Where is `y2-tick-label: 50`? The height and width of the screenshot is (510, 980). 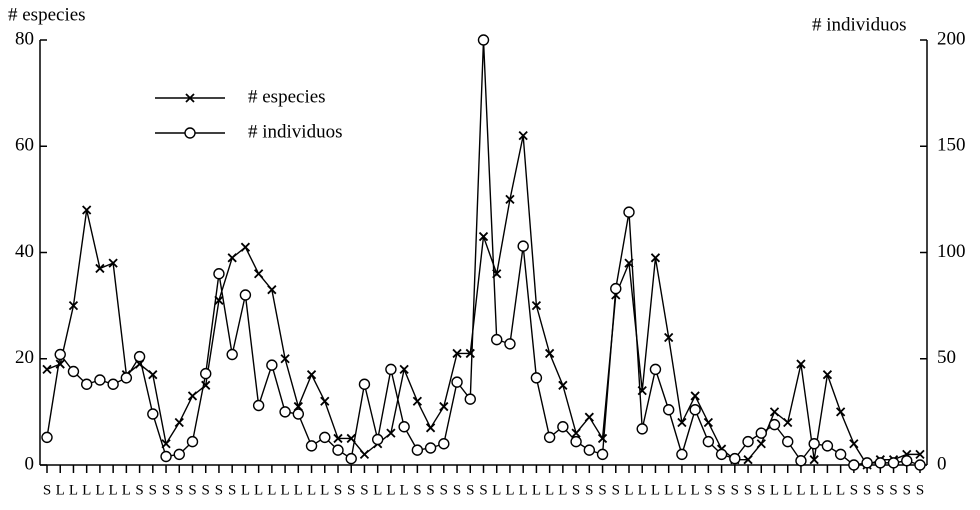
y2-tick-label: 50 is located at coordinates (946, 357).